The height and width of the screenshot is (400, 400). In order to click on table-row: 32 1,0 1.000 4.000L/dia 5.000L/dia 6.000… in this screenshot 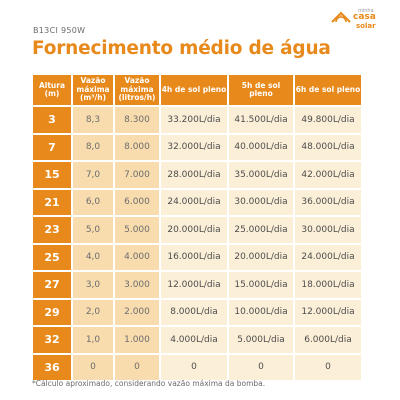, I will do `click(197, 340)`.